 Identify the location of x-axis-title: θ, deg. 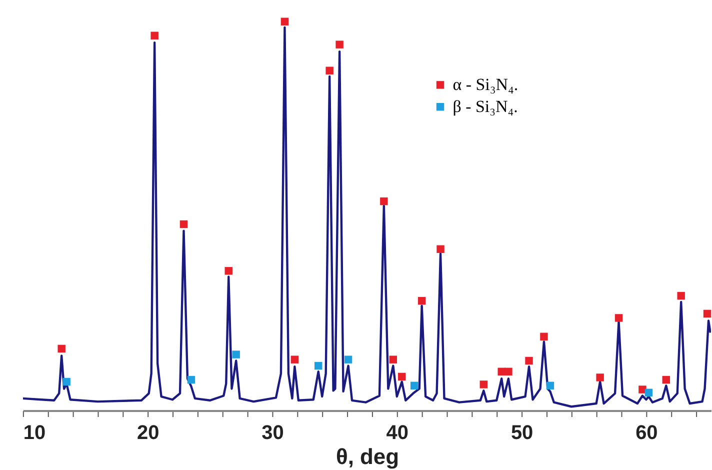
(367, 456).